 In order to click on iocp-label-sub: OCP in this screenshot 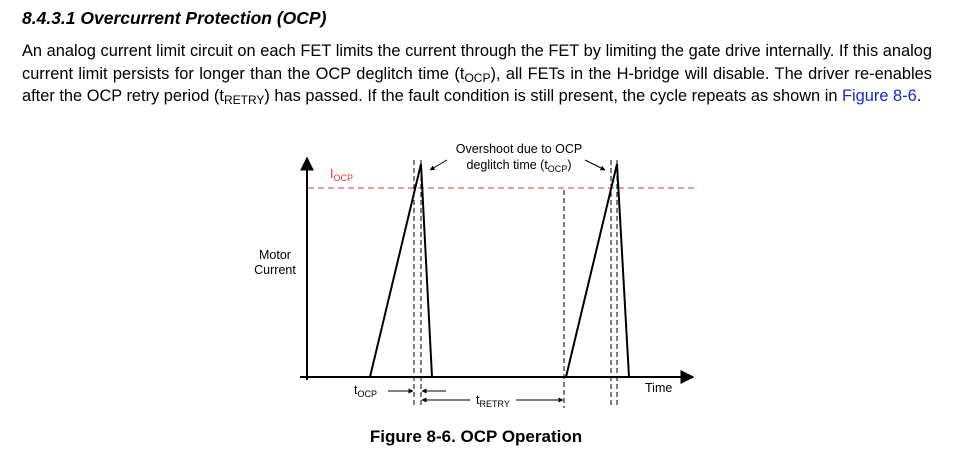, I will do `click(343, 178)`.